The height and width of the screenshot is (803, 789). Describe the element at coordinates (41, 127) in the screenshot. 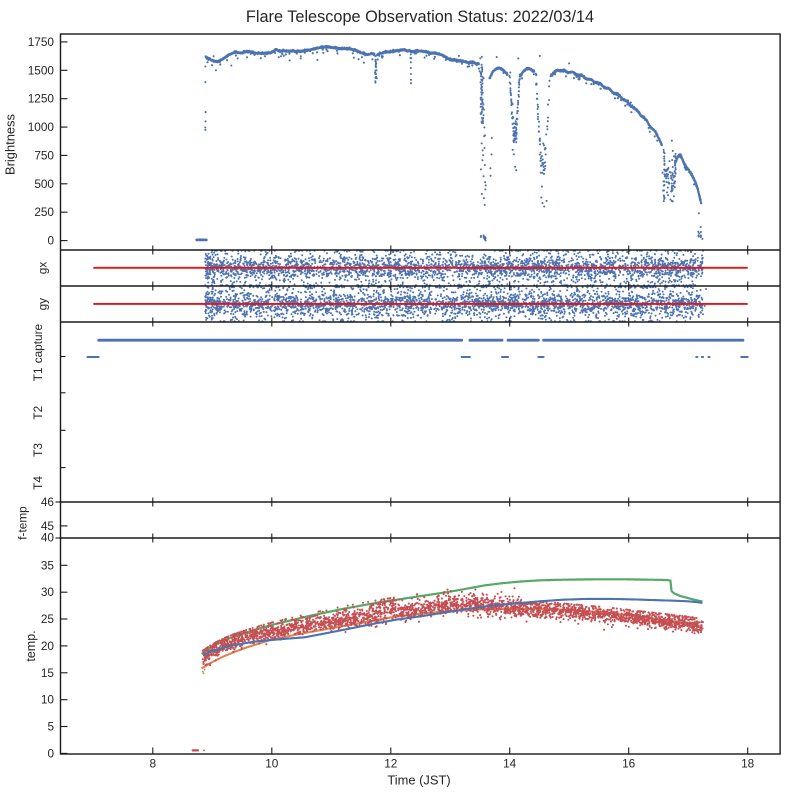

I see `svg-text: 1000` at that location.